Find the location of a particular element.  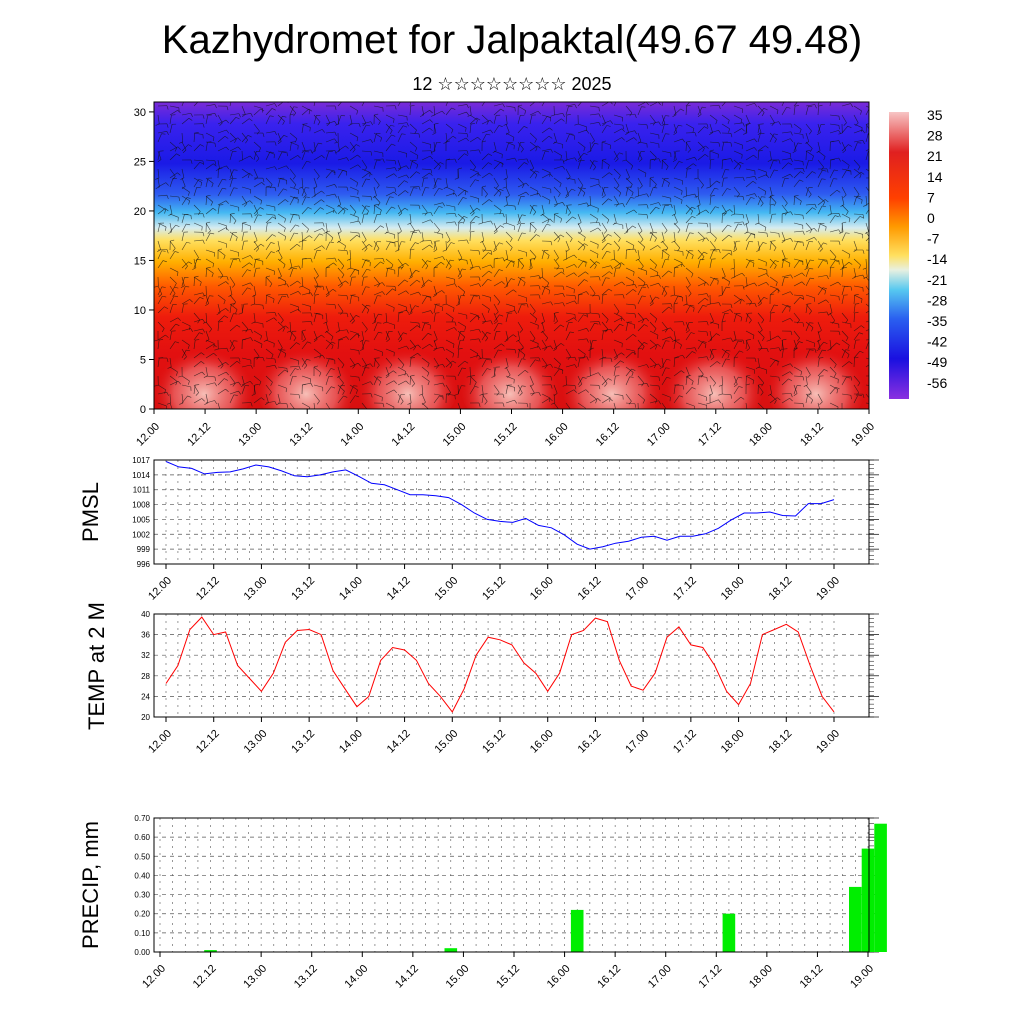

x-tick-label: 16.00 is located at coordinates (542, 589).